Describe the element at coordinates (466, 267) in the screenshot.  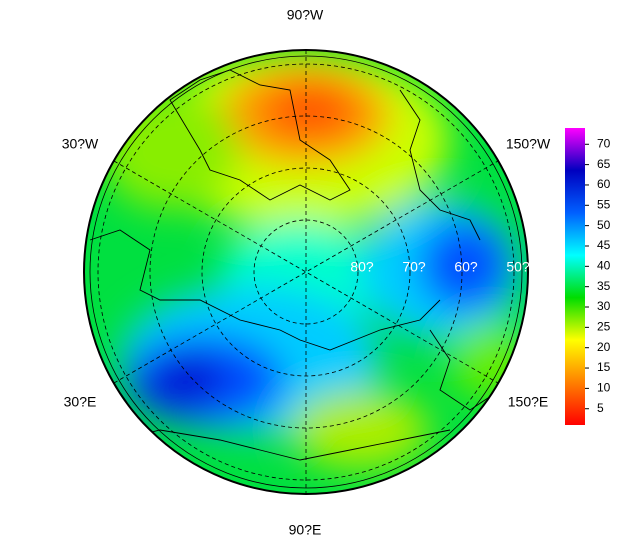
I see `latitude-label: 60?` at that location.